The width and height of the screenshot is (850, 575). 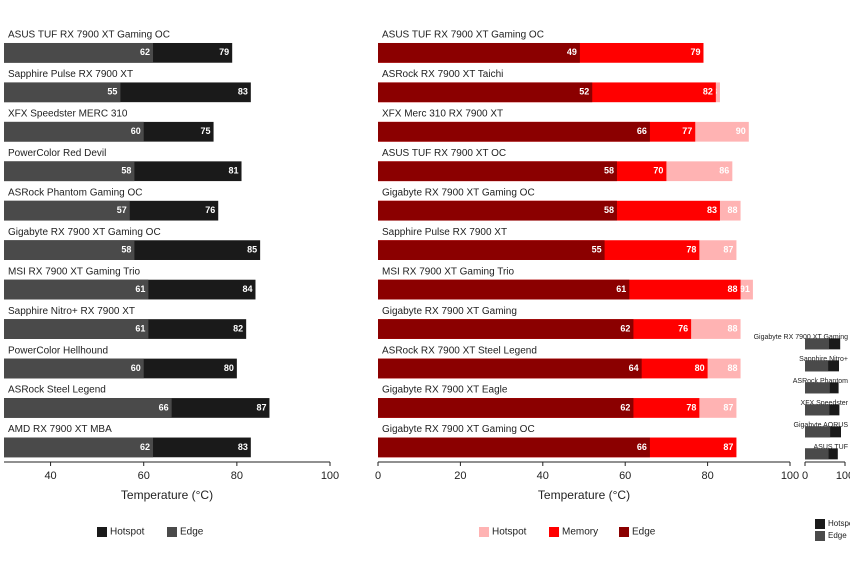 What do you see at coordinates (691, 407) in the screenshot?
I see `value-label: 78` at bounding box center [691, 407].